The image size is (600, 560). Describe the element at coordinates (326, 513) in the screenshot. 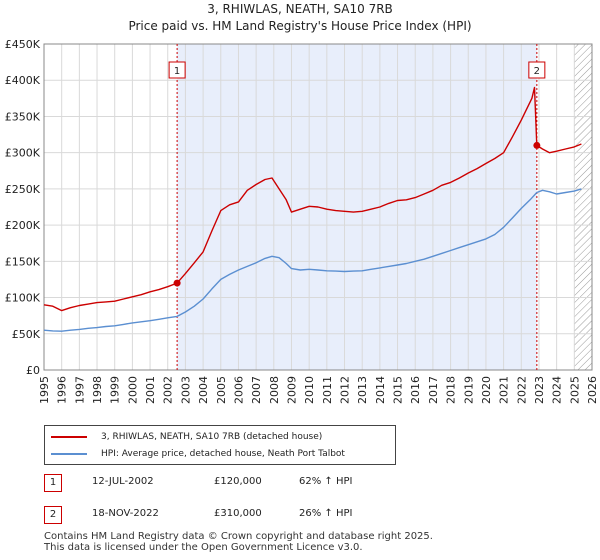

I see `sale-hpi-change: 26% ↑ HPI` at that location.